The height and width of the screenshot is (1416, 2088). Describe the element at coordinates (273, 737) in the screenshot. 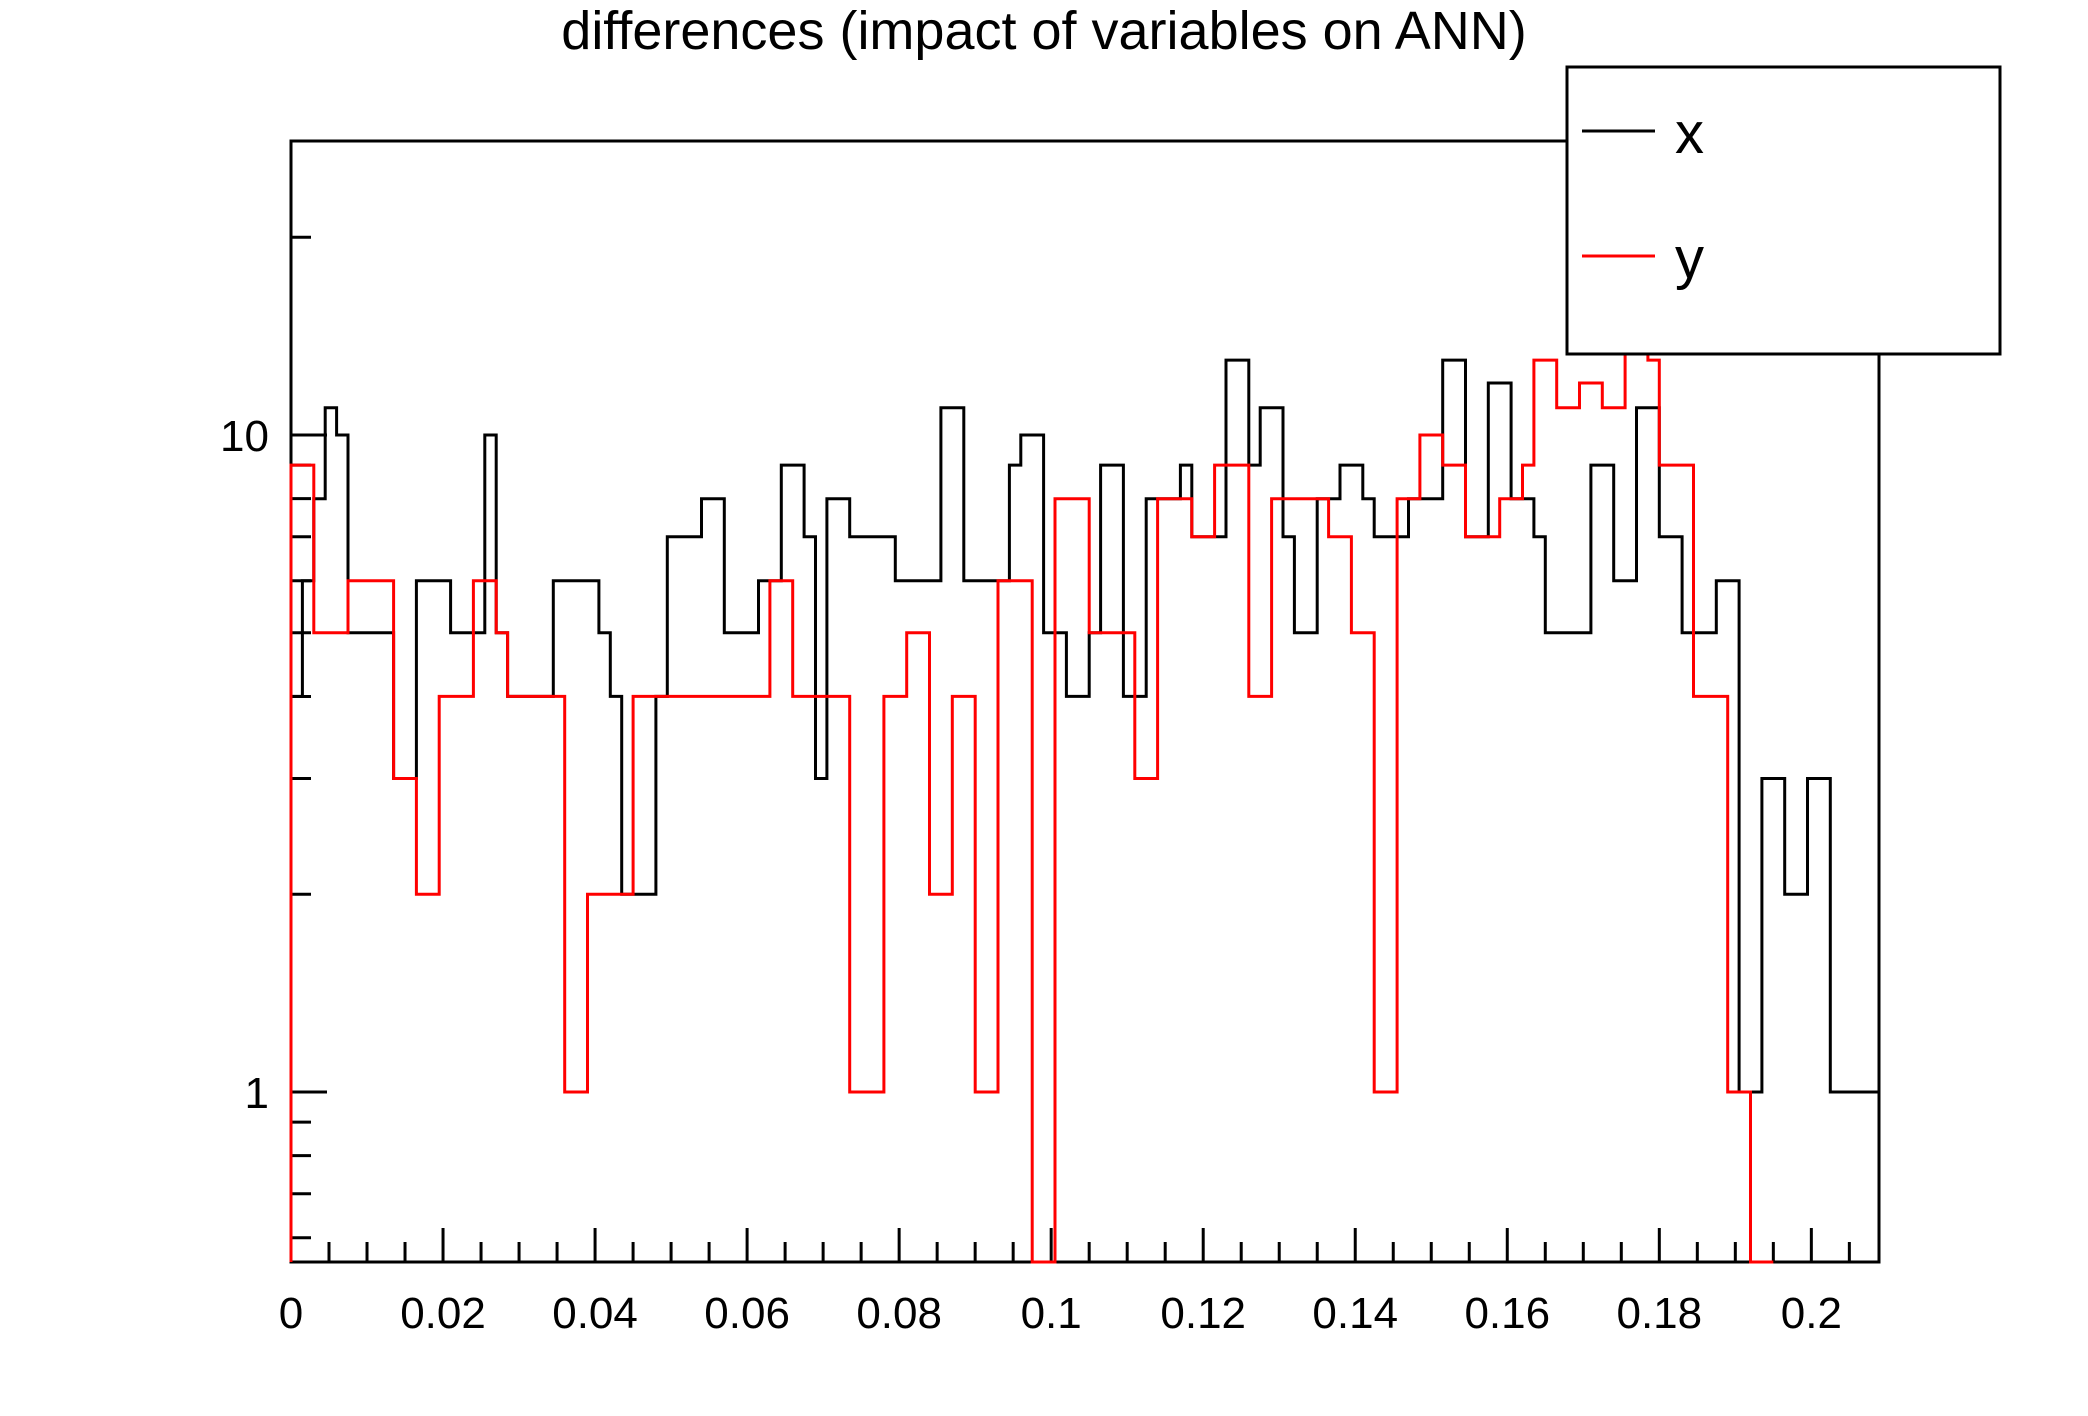

I see `y-axis-ticks: 1 10` at that location.